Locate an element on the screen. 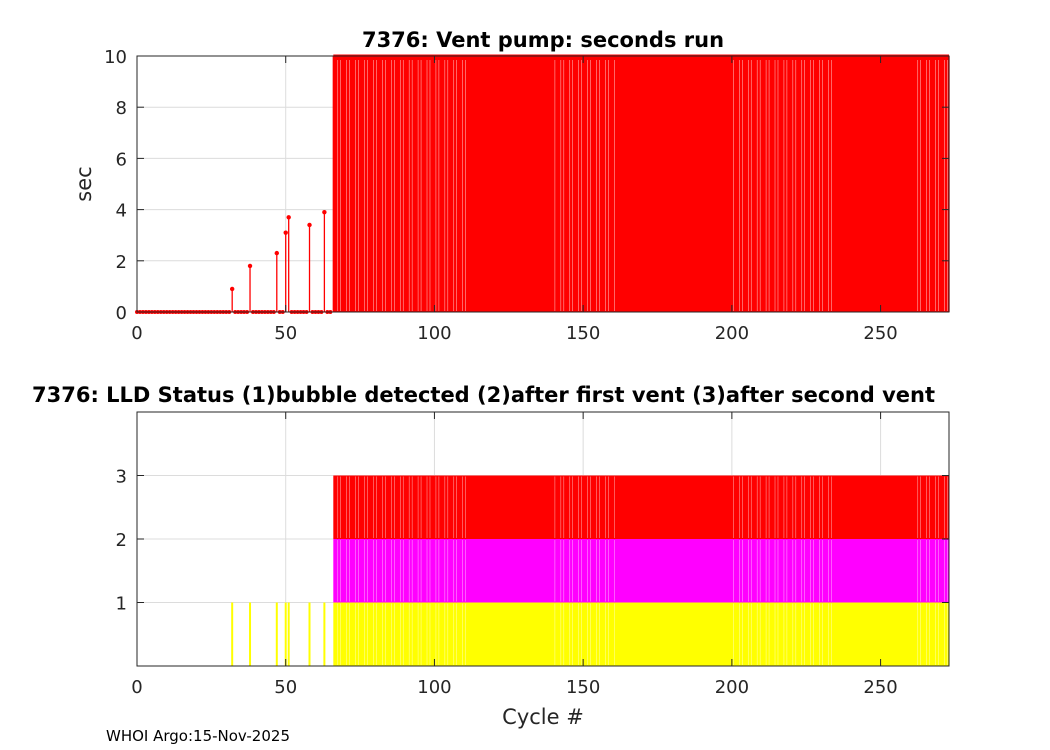  bottom-x-tick-label: 50 is located at coordinates (285, 687).